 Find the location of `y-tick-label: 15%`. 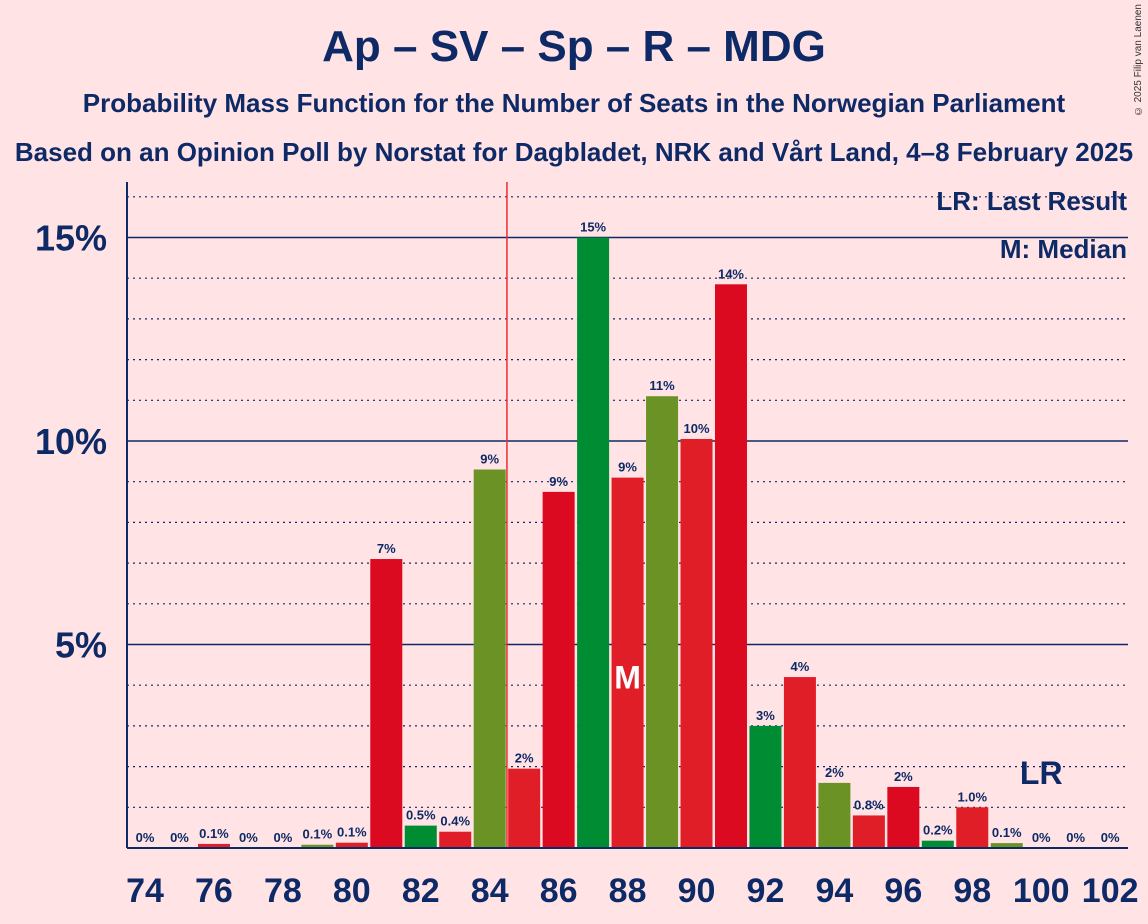

y-tick-label: 15% is located at coordinates (71, 238).